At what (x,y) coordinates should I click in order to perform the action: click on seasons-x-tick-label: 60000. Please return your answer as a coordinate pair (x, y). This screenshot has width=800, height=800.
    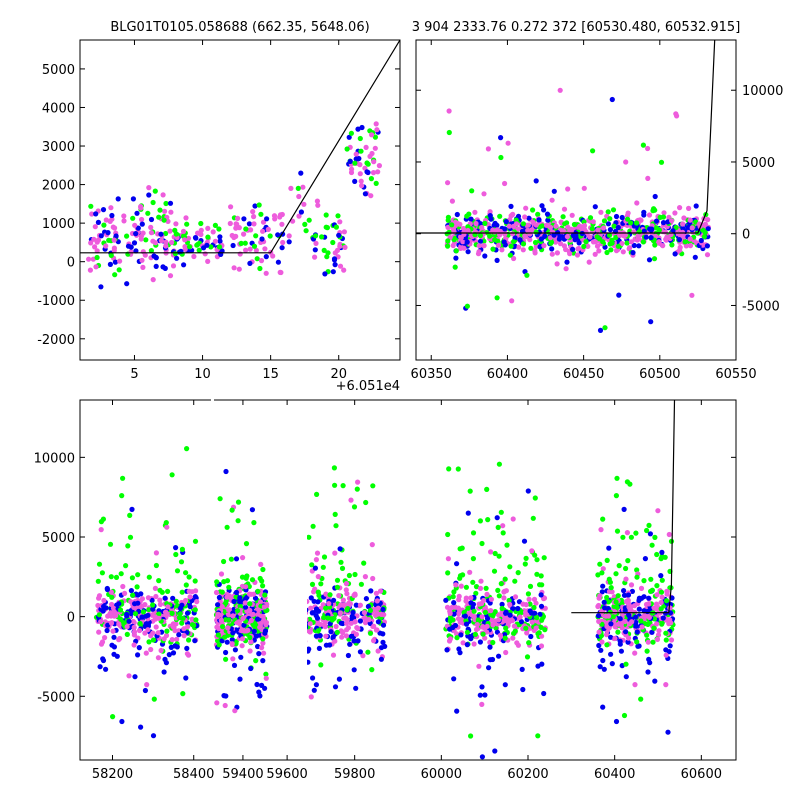
    Looking at the image, I should click on (441, 774).